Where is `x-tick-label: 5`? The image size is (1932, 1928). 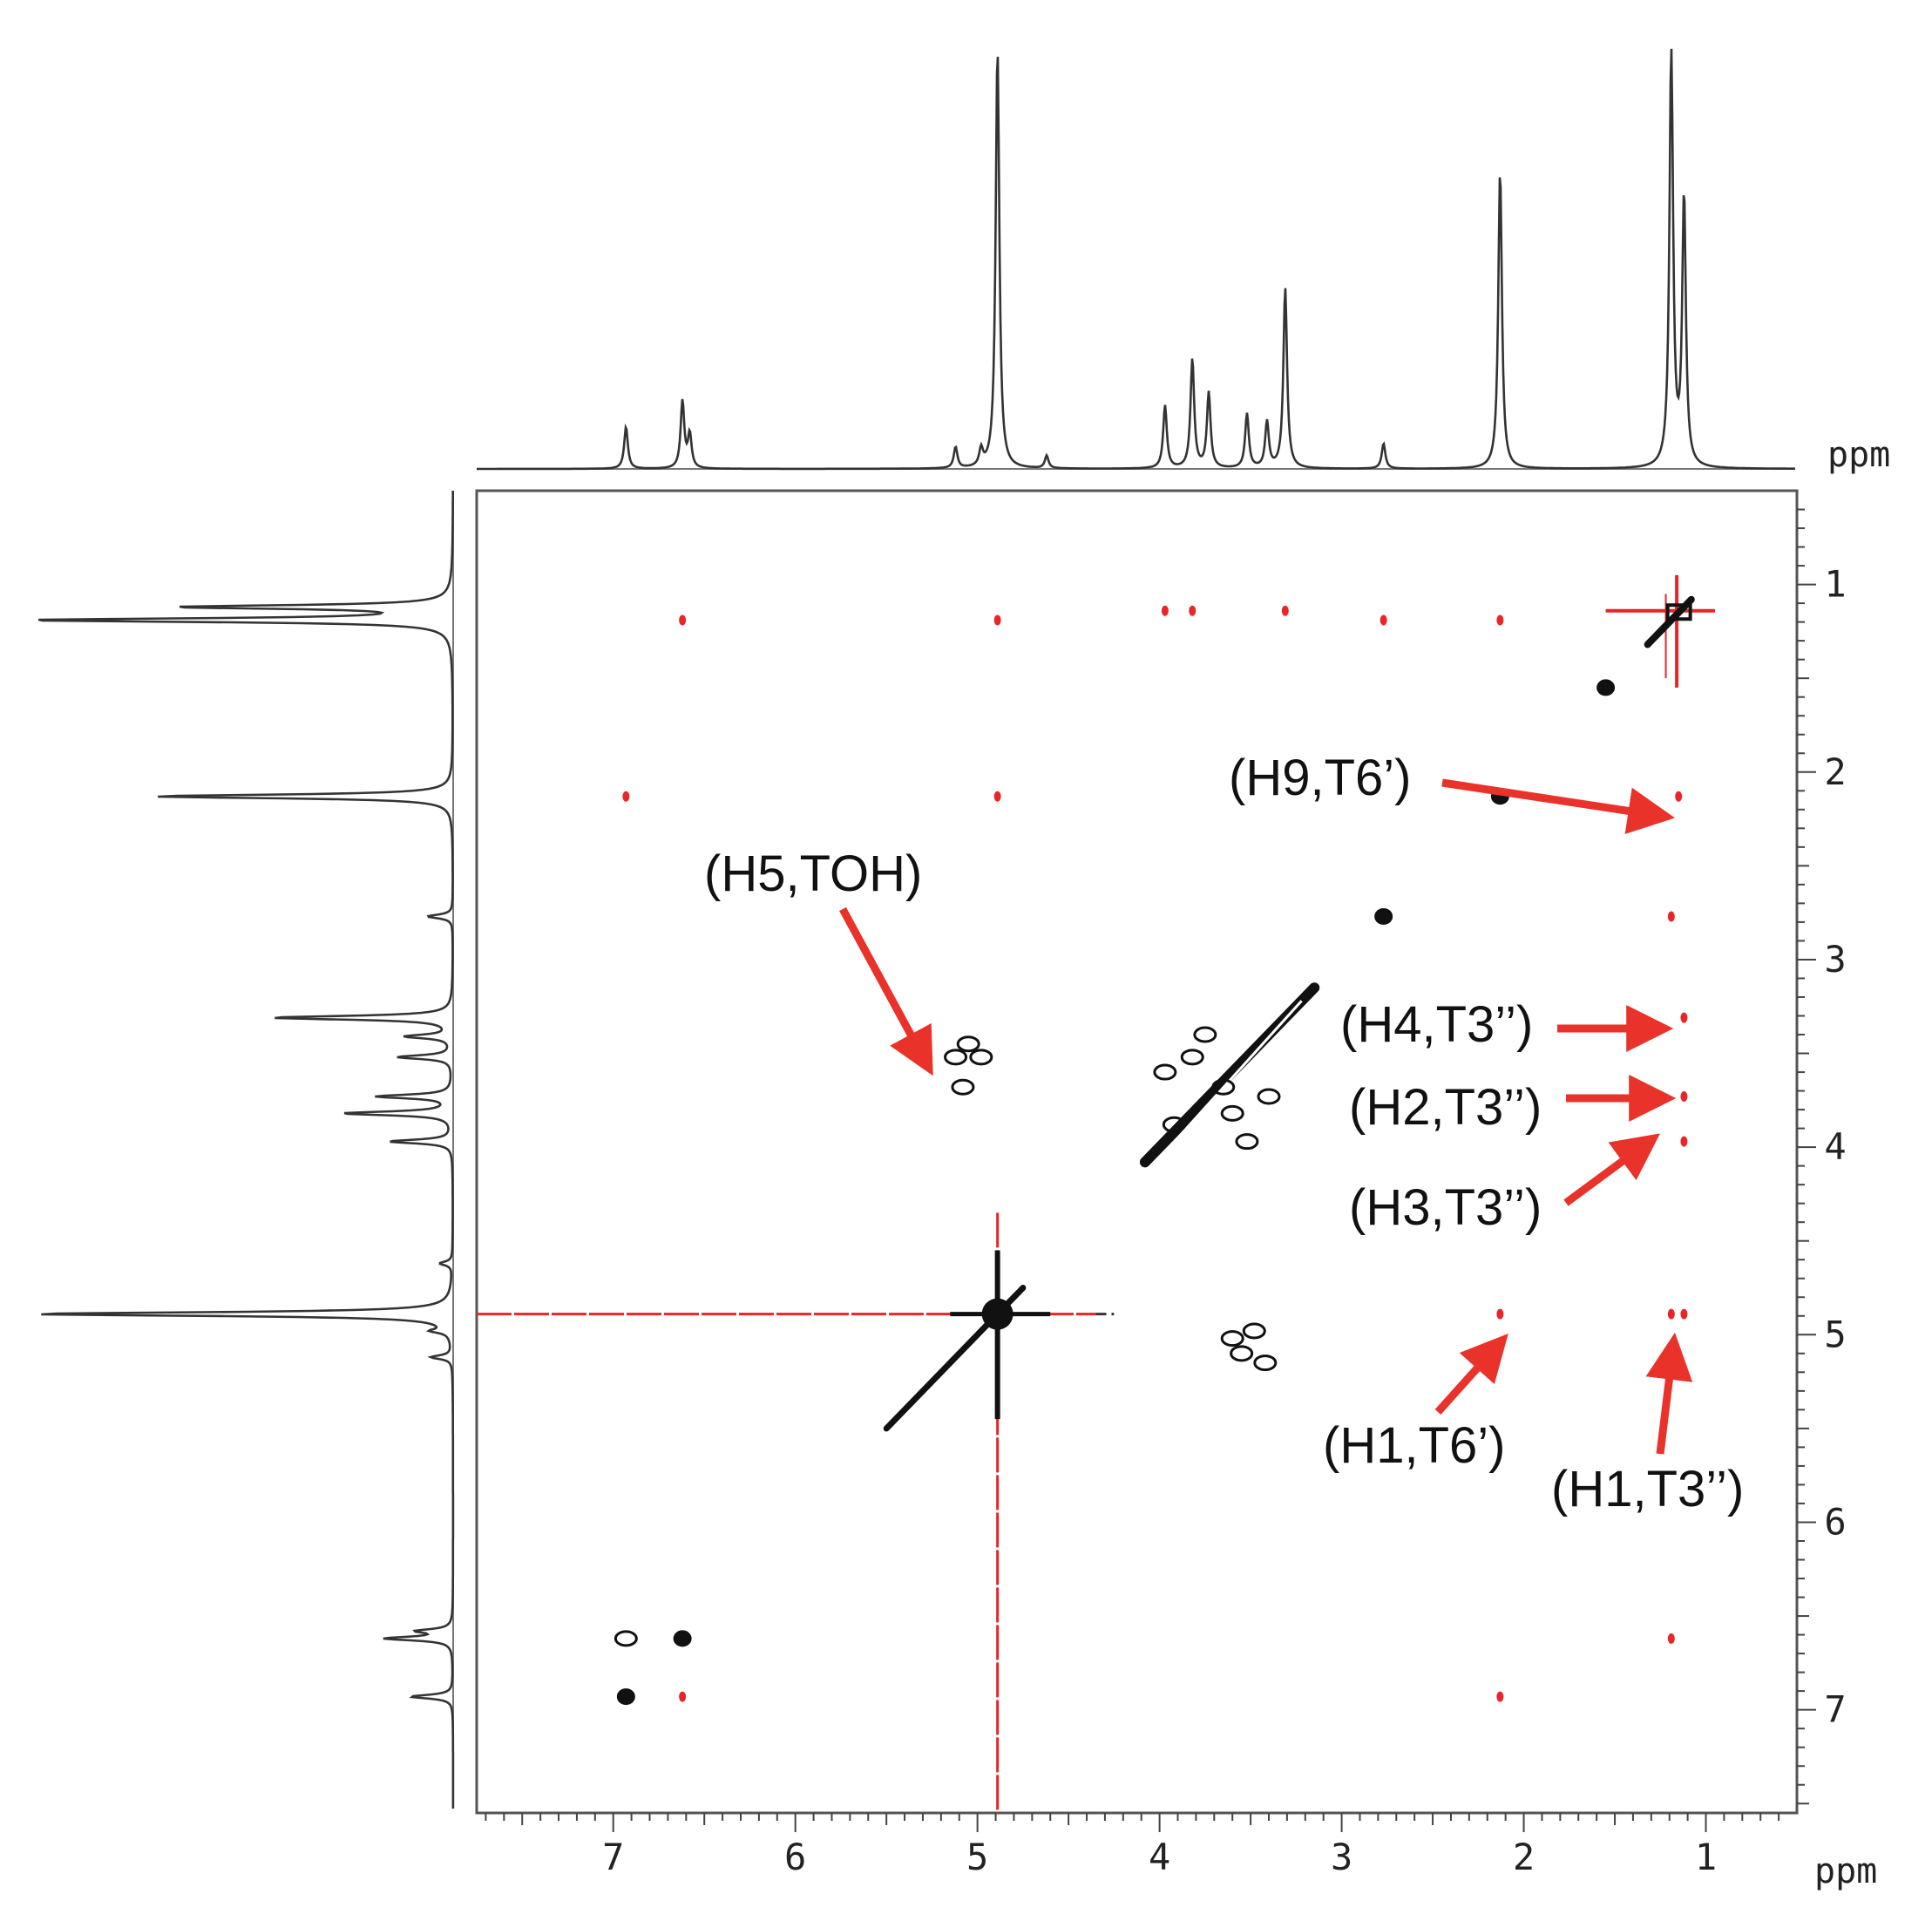
x-tick-label: 5 is located at coordinates (977, 1857).